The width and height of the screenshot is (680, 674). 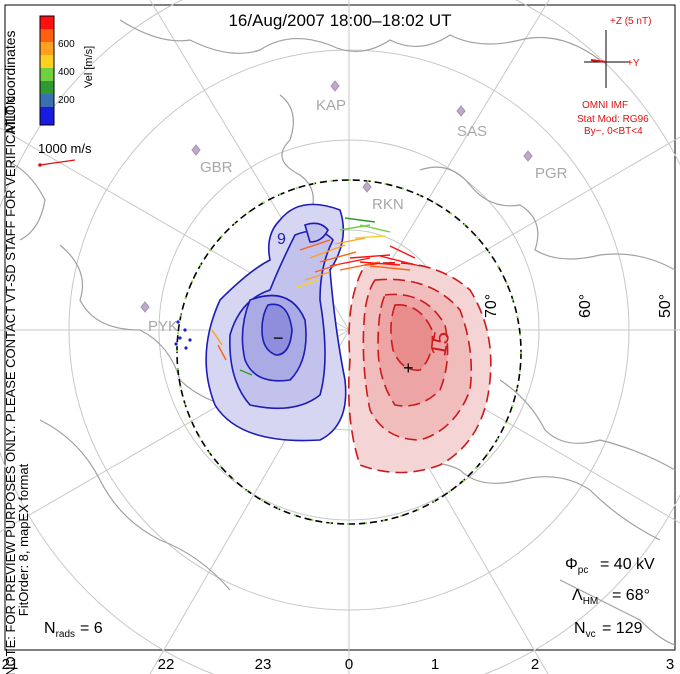 What do you see at coordinates (163, 326) in the screenshot?
I see `radar-label-pyk: PYK` at bounding box center [163, 326].